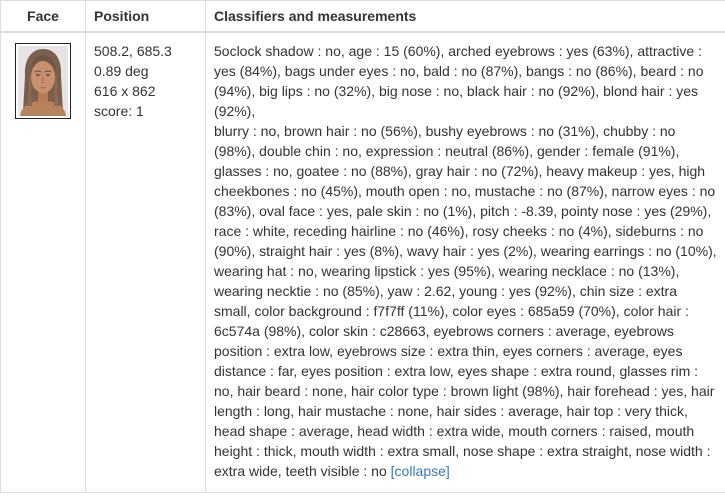 The width and height of the screenshot is (725, 503). I want to click on face-image-icon, so click(43, 81).